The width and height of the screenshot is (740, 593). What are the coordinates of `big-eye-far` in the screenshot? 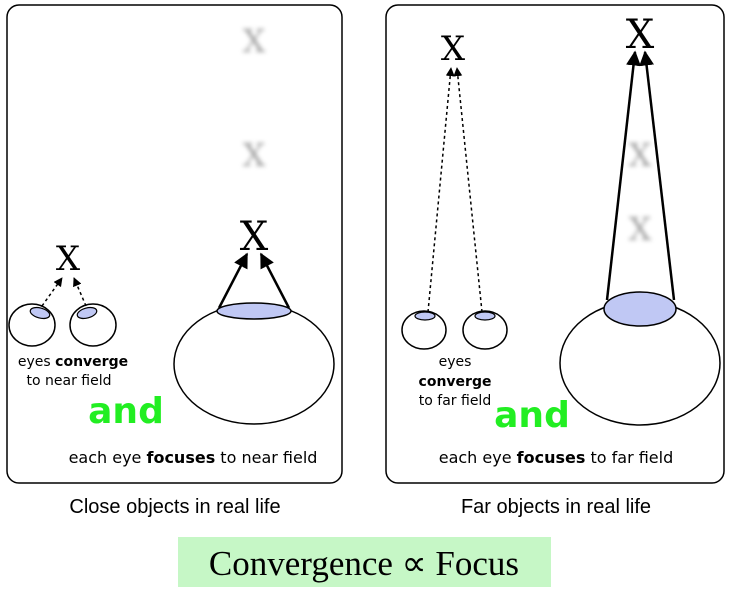 It's located at (640, 358).